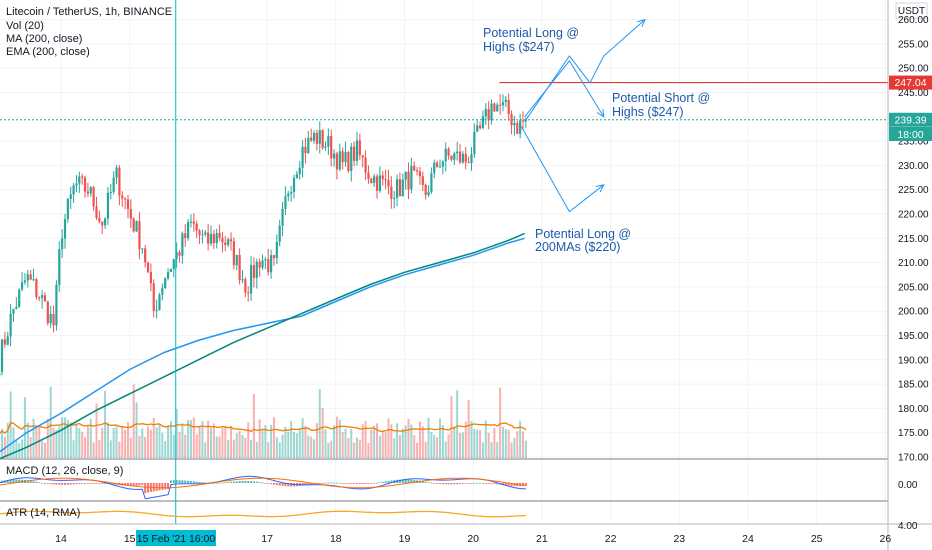 This screenshot has width=932, height=550. What do you see at coordinates (519, 47) in the screenshot?
I see `annotation-long-highs-line2: Highs ($247)` at bounding box center [519, 47].